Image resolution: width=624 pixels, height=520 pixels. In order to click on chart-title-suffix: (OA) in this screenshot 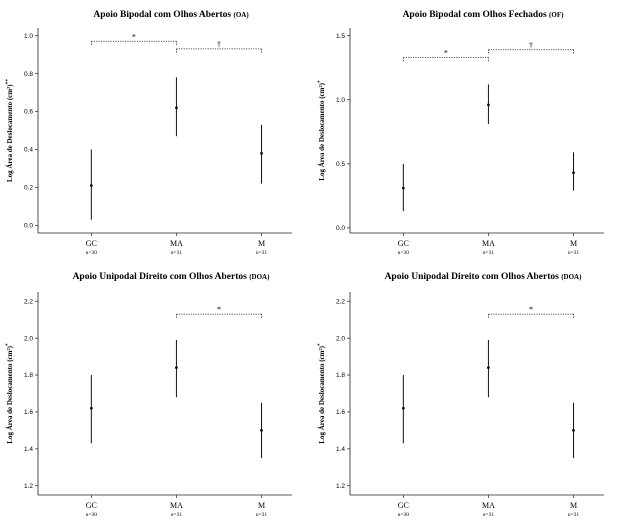, I will do `click(241, 15)`.